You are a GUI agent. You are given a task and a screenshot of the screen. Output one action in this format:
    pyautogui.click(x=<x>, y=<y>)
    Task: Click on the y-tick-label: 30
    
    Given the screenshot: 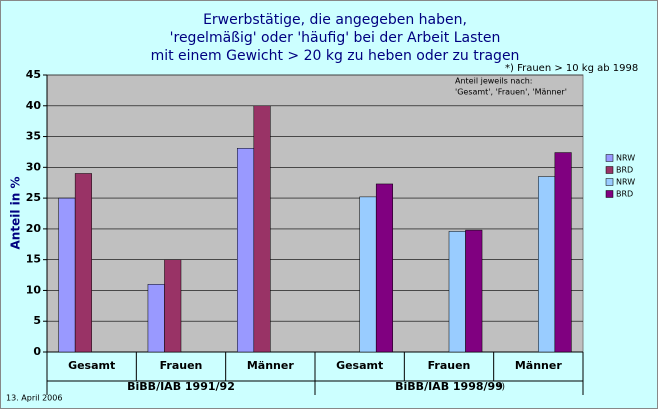 What is the action you would take?
    pyautogui.click(x=34, y=166)
    